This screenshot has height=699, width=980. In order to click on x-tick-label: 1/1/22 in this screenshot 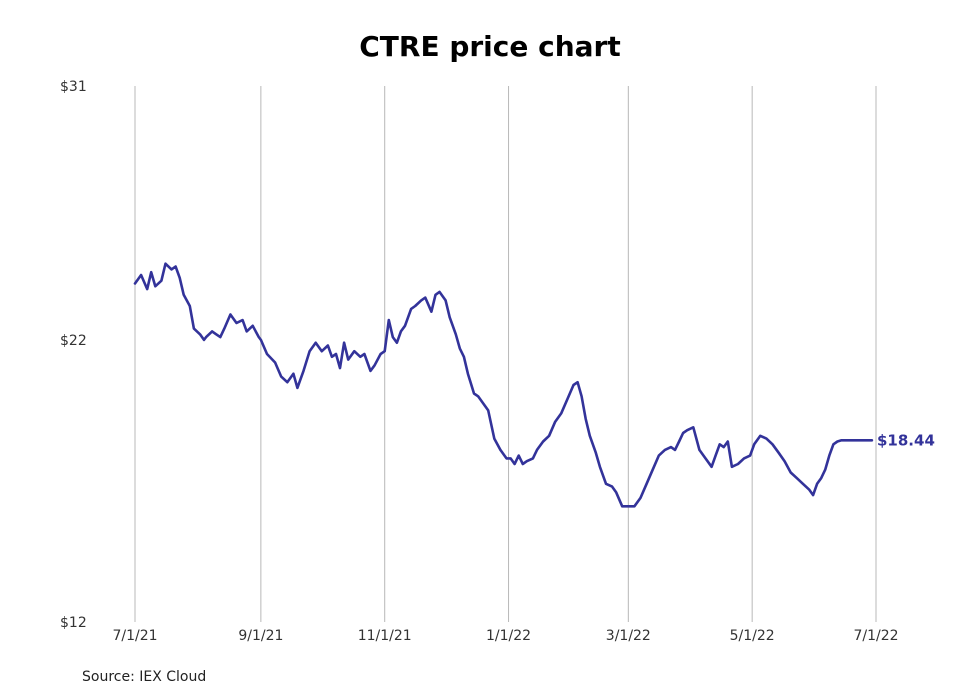, I will do `click(508, 636)`.